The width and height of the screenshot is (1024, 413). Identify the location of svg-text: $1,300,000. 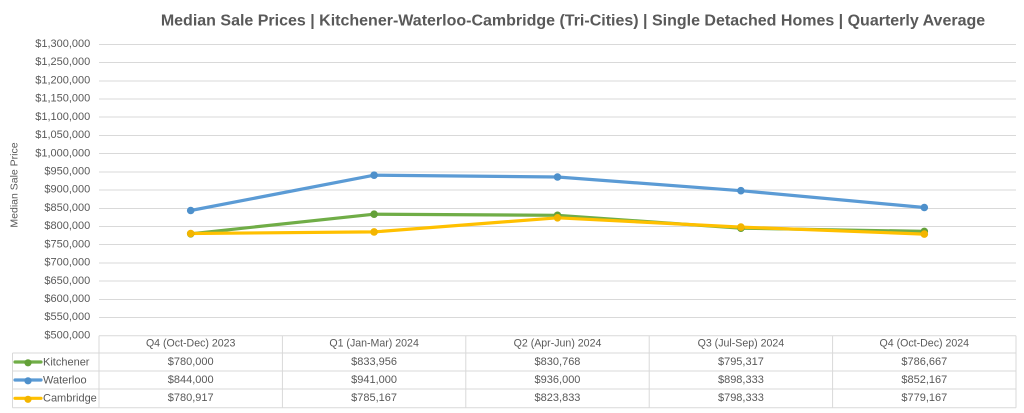
(62, 44).